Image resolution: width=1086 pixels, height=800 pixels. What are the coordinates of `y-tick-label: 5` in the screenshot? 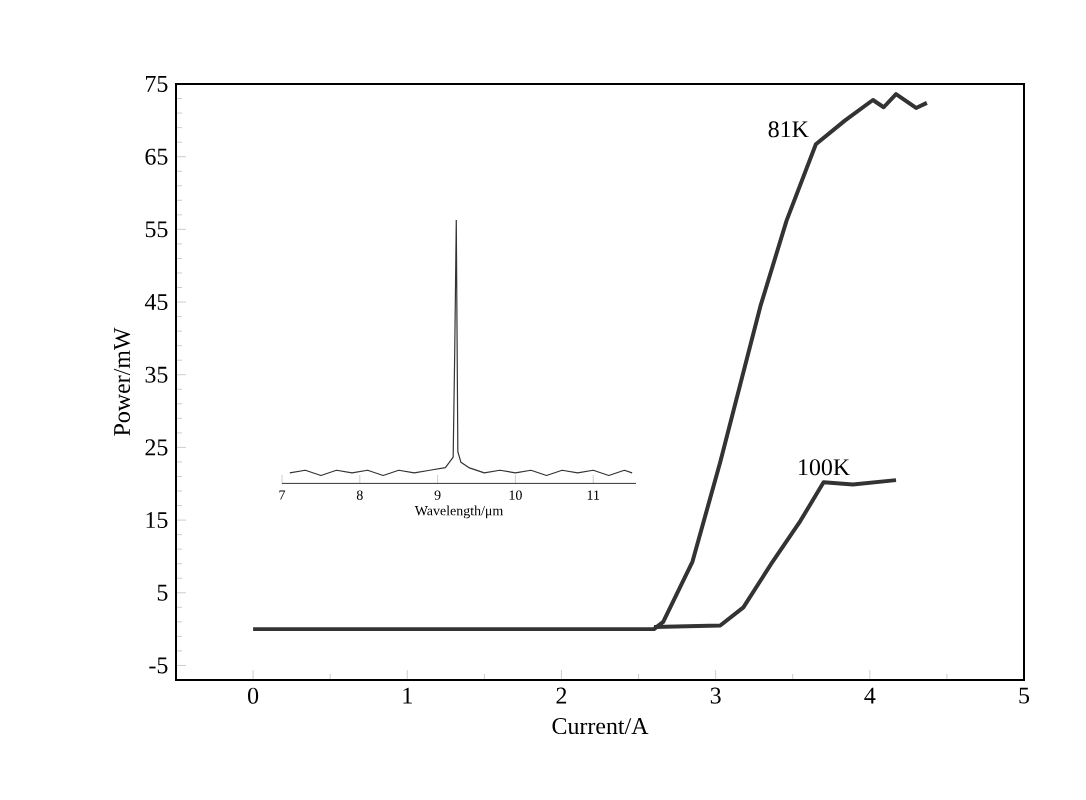 It's located at (162, 592).